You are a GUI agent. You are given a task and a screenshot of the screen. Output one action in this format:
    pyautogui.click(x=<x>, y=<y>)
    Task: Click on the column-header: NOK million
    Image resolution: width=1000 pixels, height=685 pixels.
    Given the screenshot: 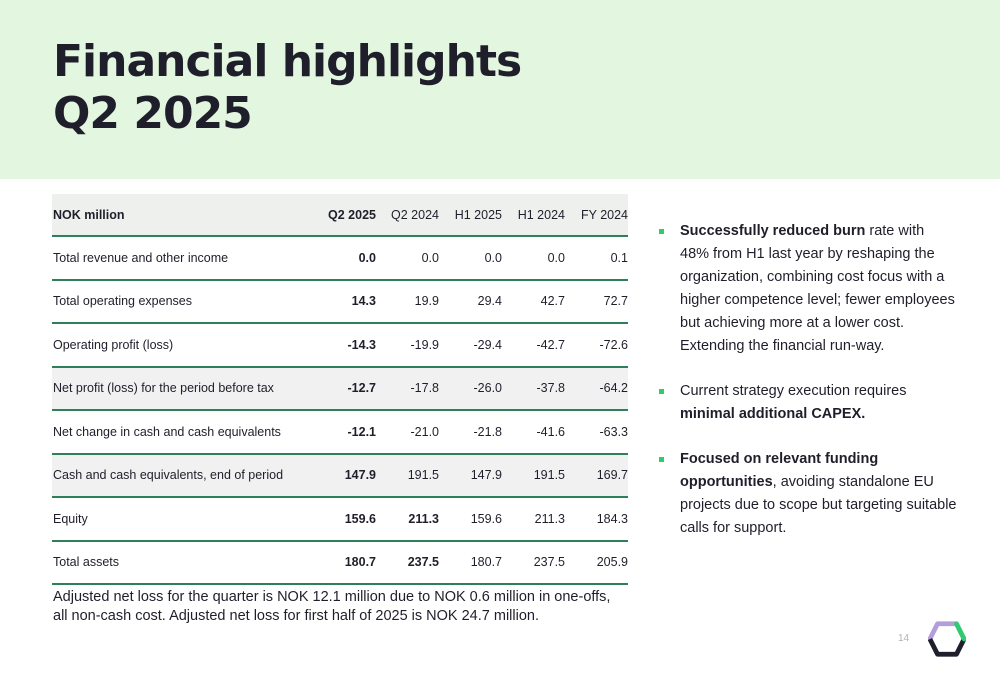 What is the action you would take?
    pyautogui.click(x=89, y=214)
    